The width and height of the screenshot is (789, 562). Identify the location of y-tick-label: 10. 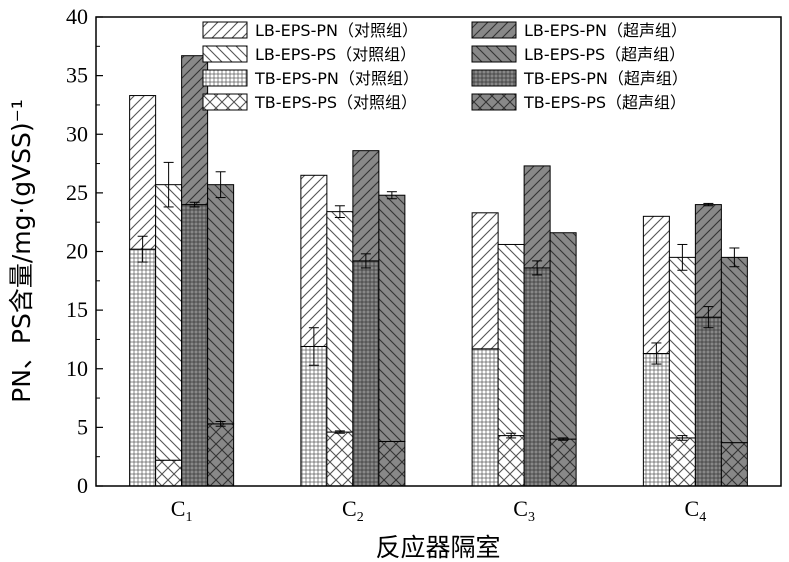
(77, 368).